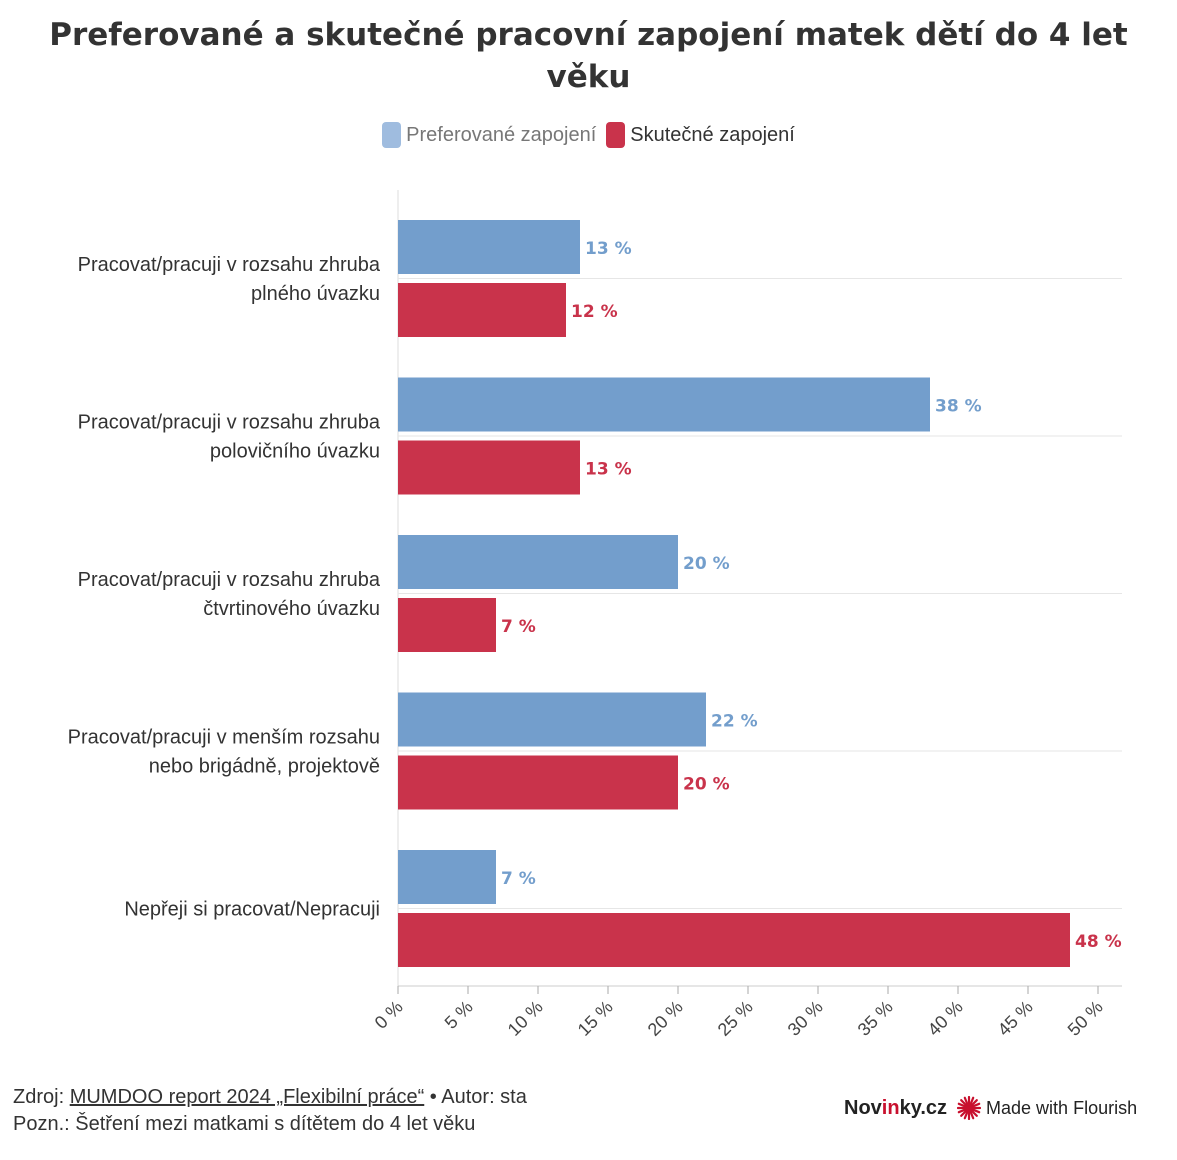 Image resolution: width=1177 pixels, height=1160 pixels. What do you see at coordinates (291, 609) in the screenshot?
I see `category-label: čtvrtinového úvazku` at bounding box center [291, 609].